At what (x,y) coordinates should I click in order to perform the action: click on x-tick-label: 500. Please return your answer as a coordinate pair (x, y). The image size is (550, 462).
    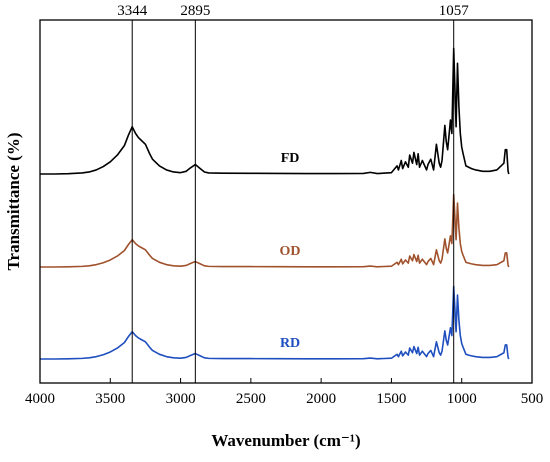
    Looking at the image, I should click on (532, 399).